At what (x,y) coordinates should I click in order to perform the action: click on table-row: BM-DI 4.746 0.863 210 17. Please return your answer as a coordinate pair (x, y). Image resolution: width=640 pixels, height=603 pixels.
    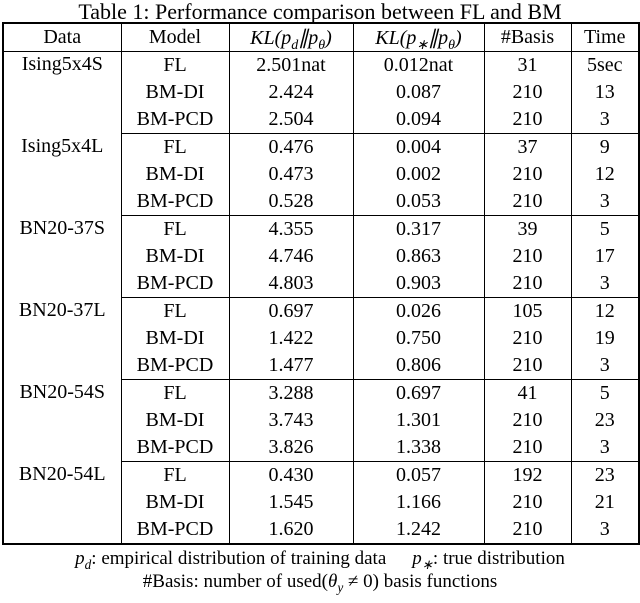
    Looking at the image, I should click on (321, 256).